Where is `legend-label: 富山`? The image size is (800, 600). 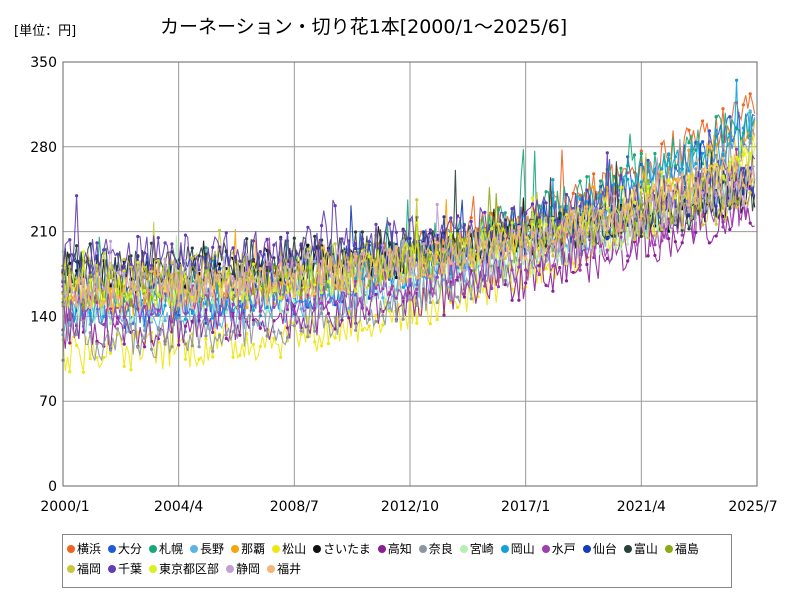
legend-label: 富山 is located at coordinates (645, 549).